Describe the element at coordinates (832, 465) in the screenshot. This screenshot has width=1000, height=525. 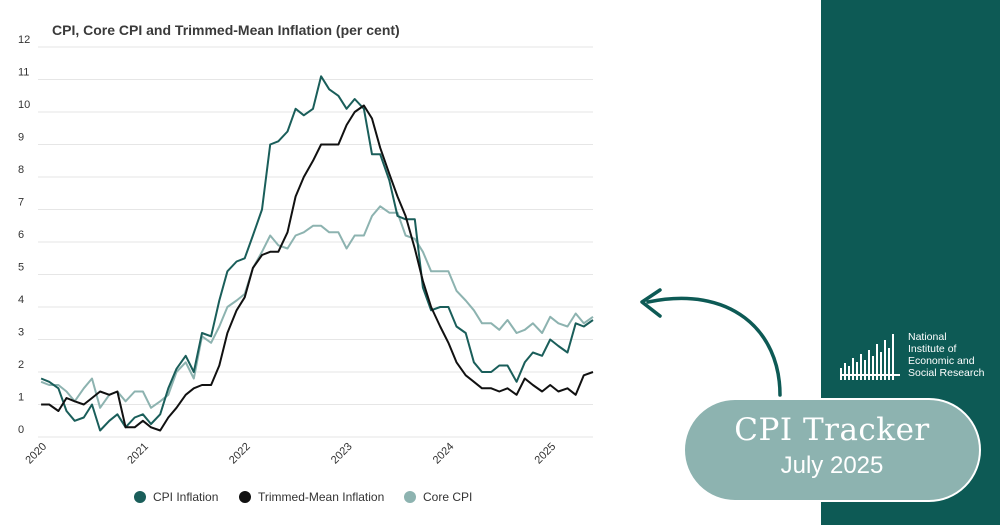
I see `badge-subtitle: July 2025` at that location.